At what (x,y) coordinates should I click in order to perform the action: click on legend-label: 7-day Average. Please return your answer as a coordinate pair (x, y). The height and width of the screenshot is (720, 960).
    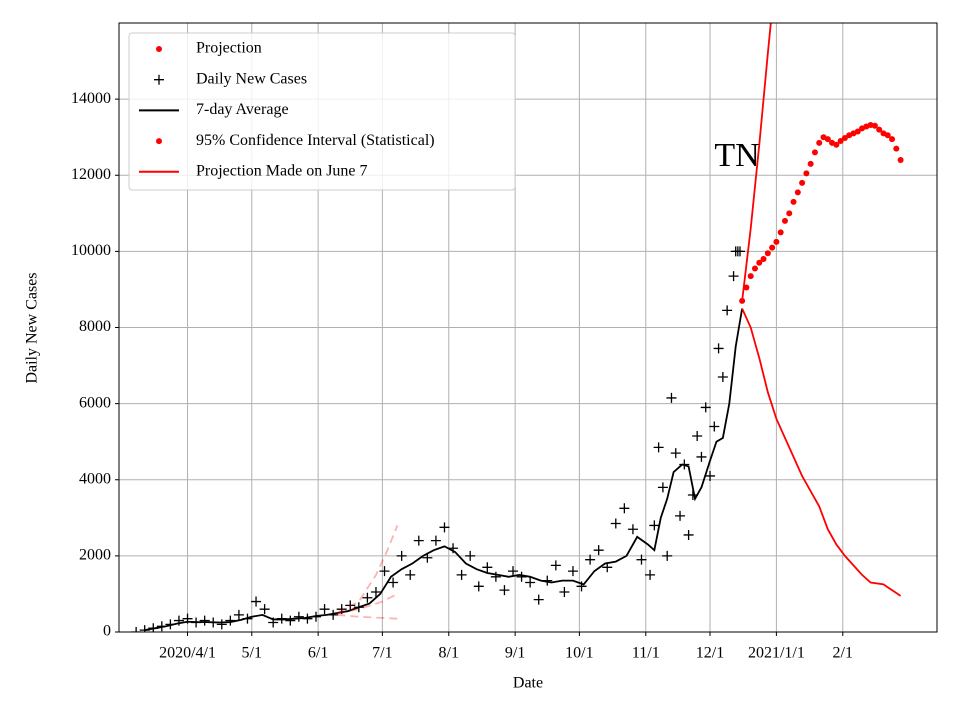
    Looking at the image, I should click on (242, 109).